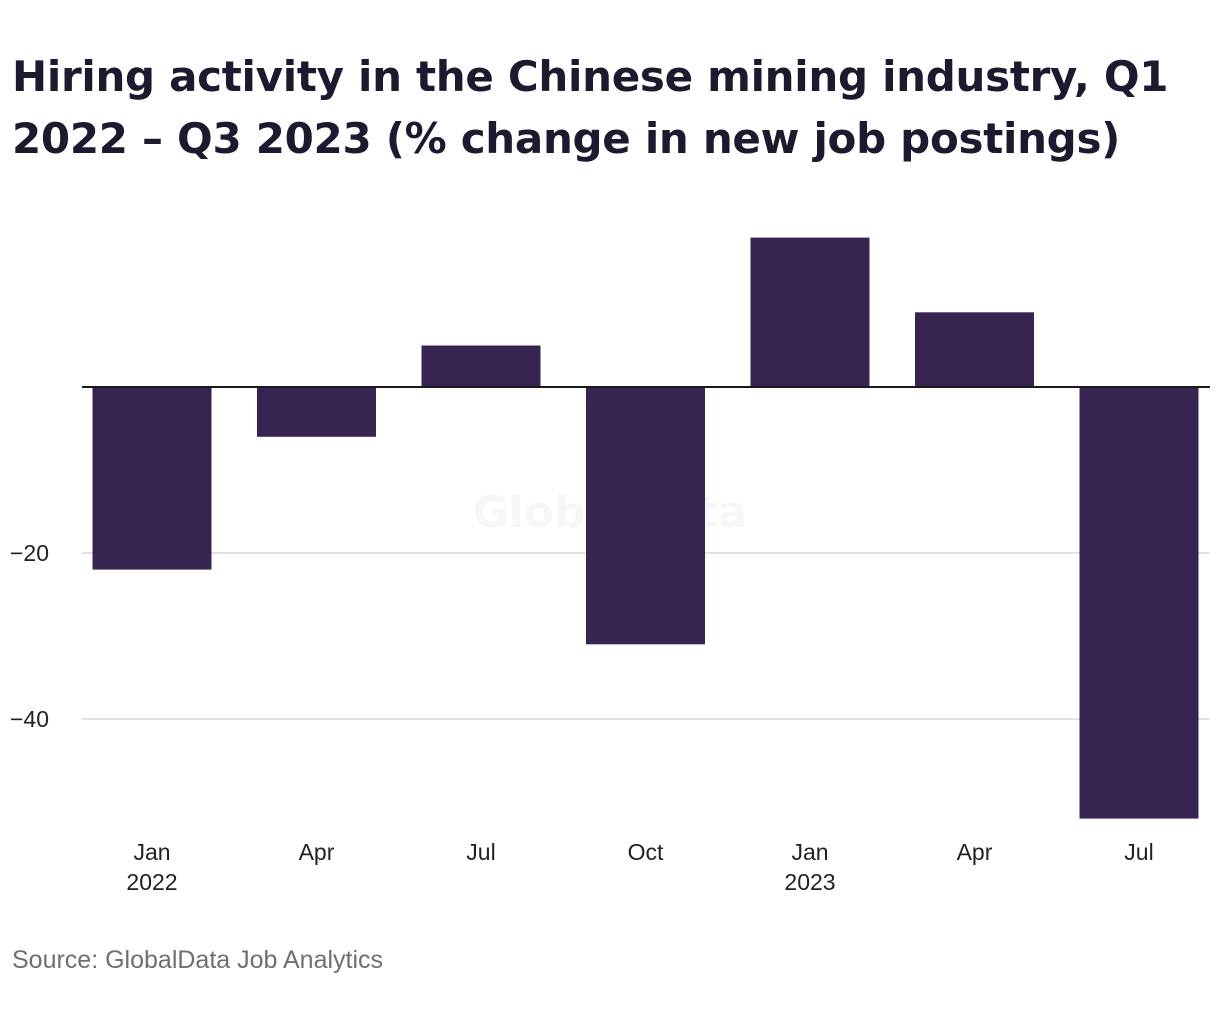 This screenshot has height=1020, width=1220. Describe the element at coordinates (198, 960) in the screenshot. I see `source-note: Source: GlobalData Job Analytics` at that location.